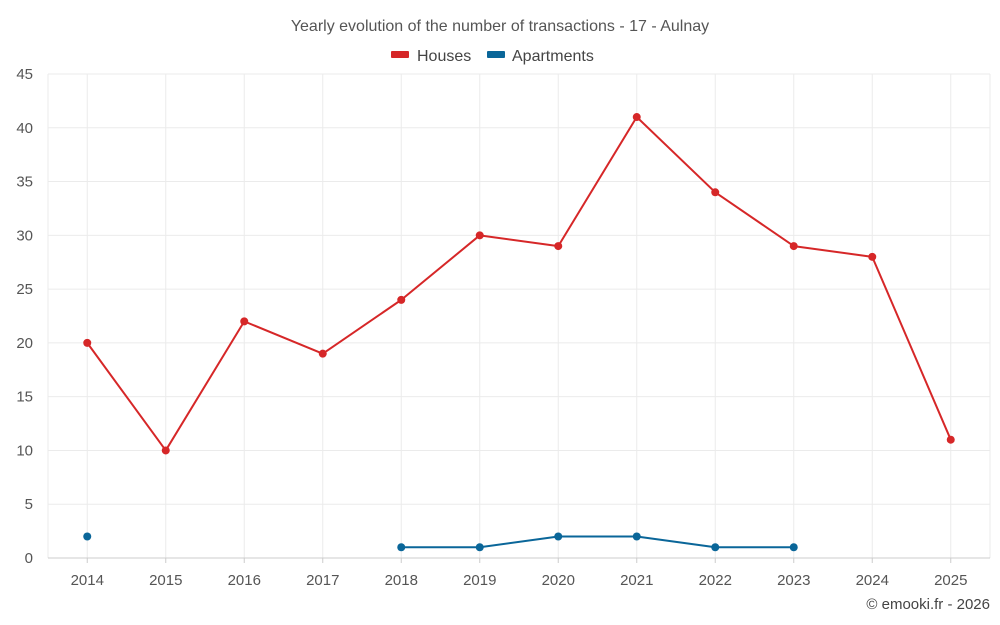  I want to click on data-point-houses-2020, so click(558, 246).